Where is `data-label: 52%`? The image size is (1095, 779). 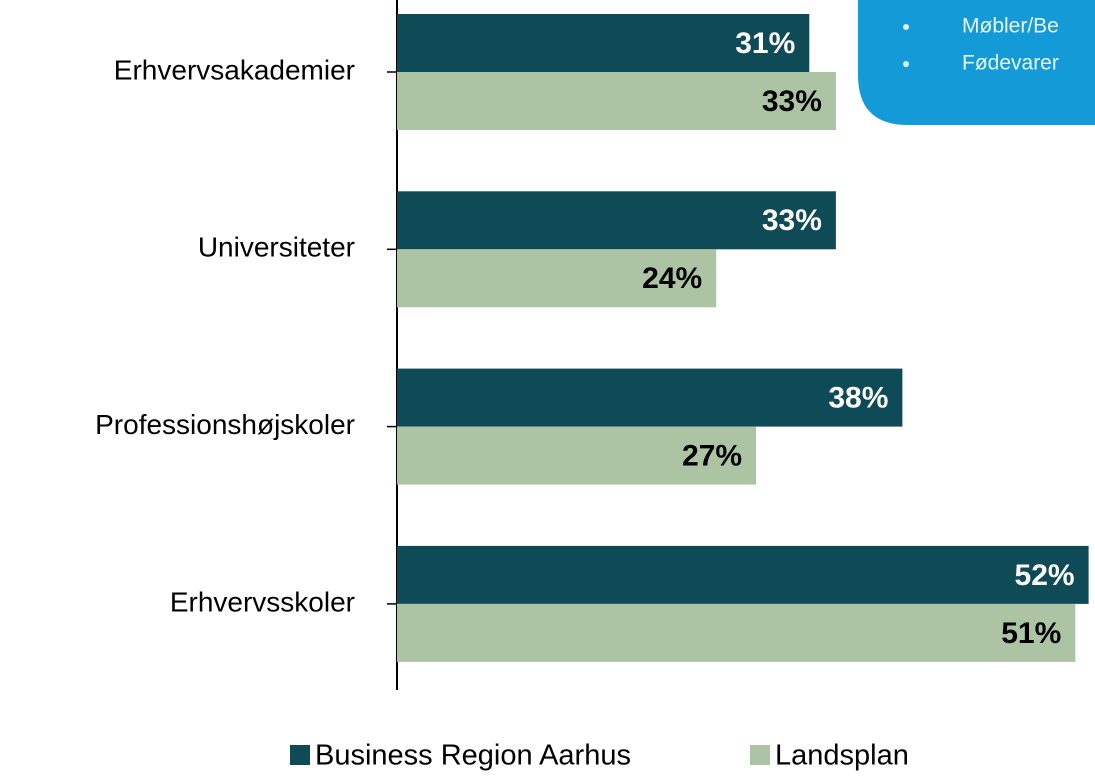
data-label: 52% is located at coordinates (1045, 575).